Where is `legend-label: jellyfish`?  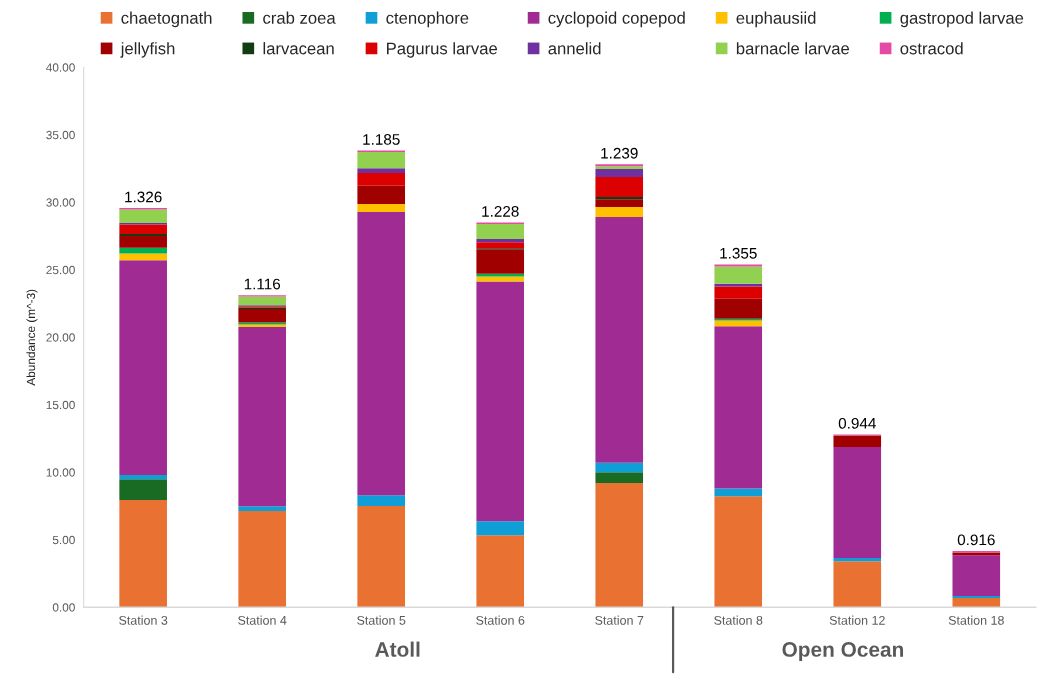 legend-label: jellyfish is located at coordinates (147, 50).